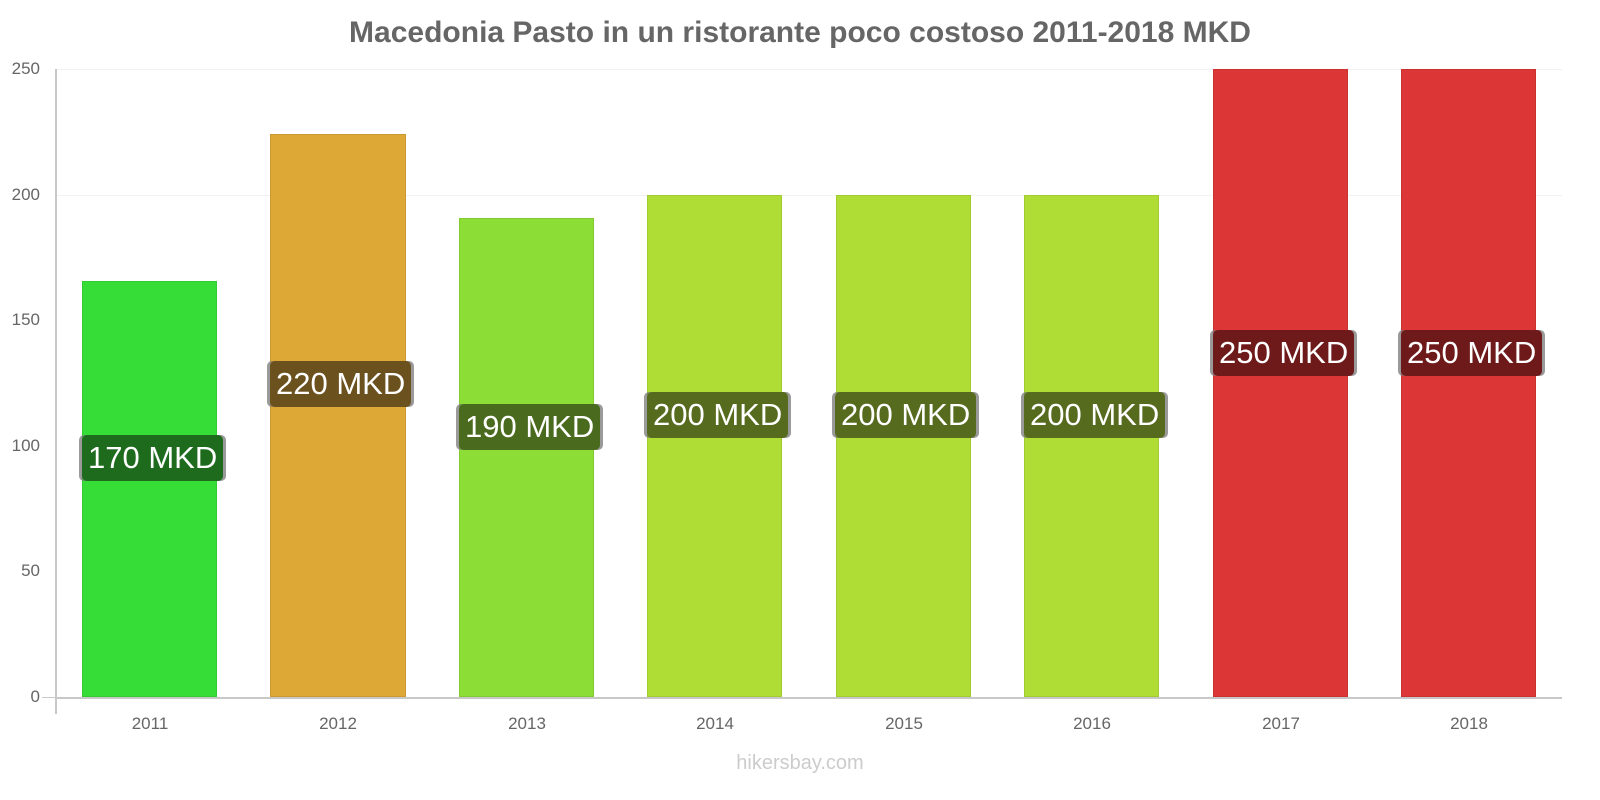  What do you see at coordinates (1281, 723) in the screenshot?
I see `x-label-2017: 2017` at bounding box center [1281, 723].